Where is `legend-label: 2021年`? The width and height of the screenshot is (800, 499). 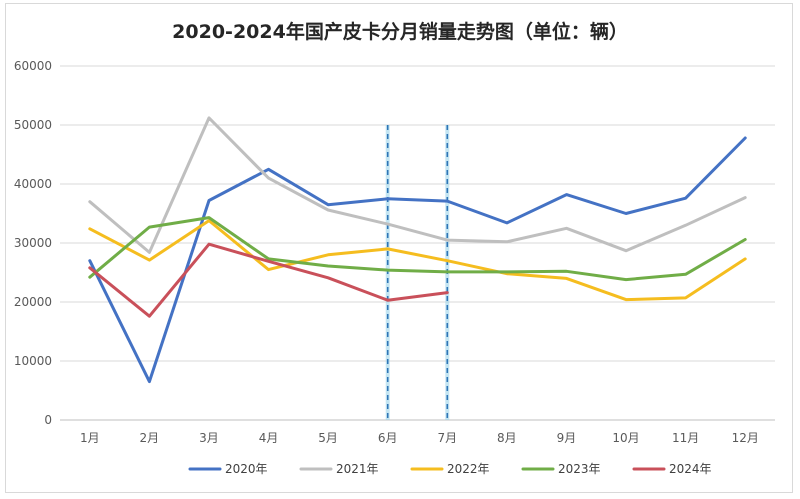 legend-label: 2021年 is located at coordinates (357, 469).